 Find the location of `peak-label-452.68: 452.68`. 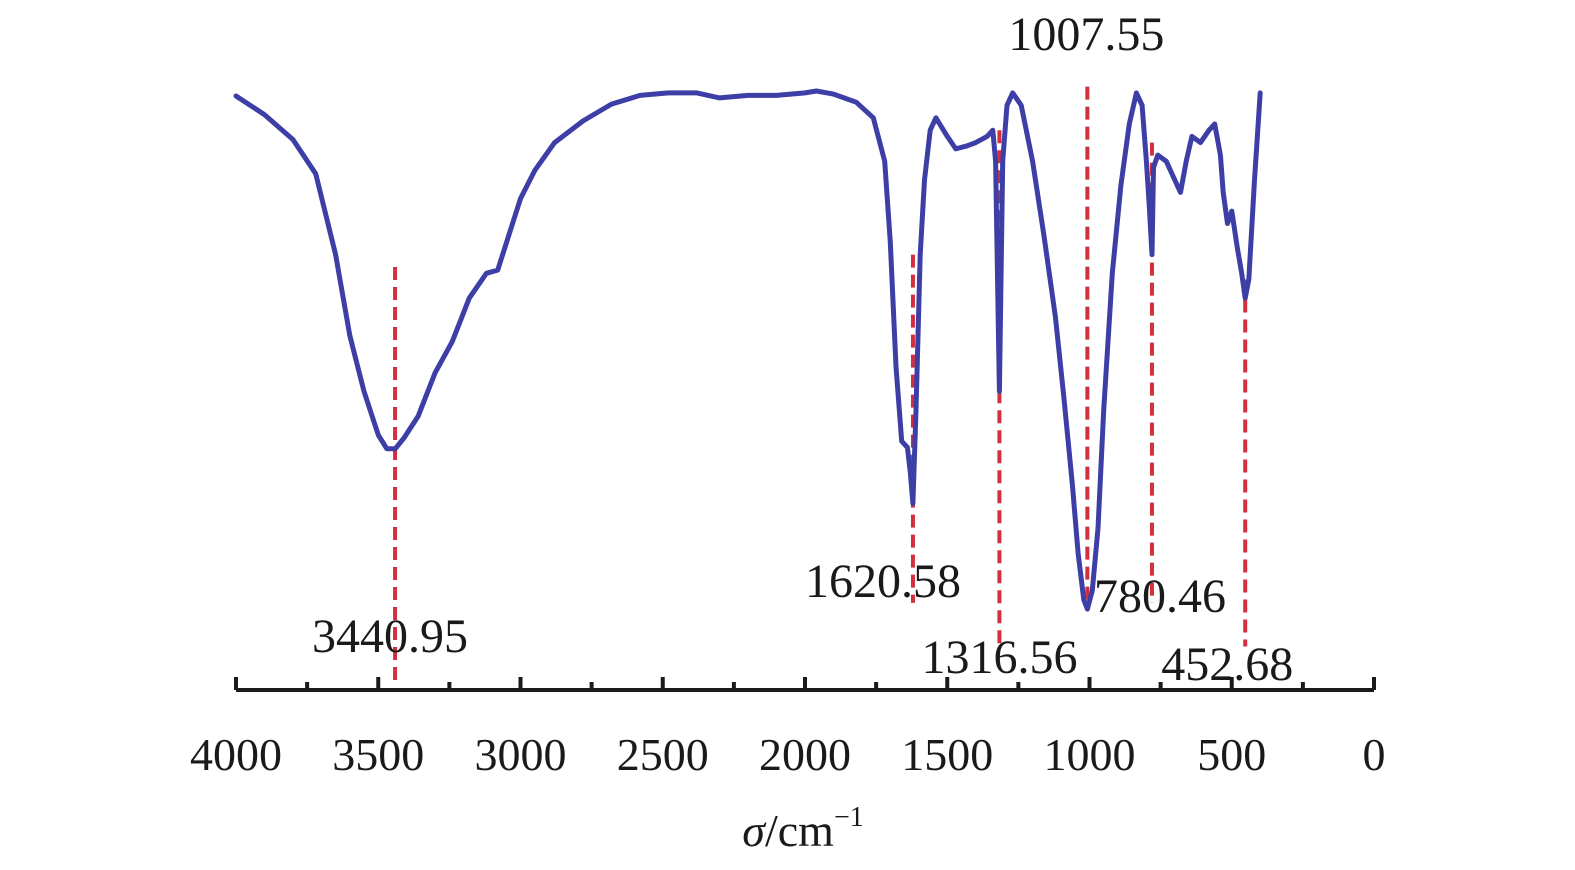

peak-label-452.68: 452.68 is located at coordinates (1227, 664).